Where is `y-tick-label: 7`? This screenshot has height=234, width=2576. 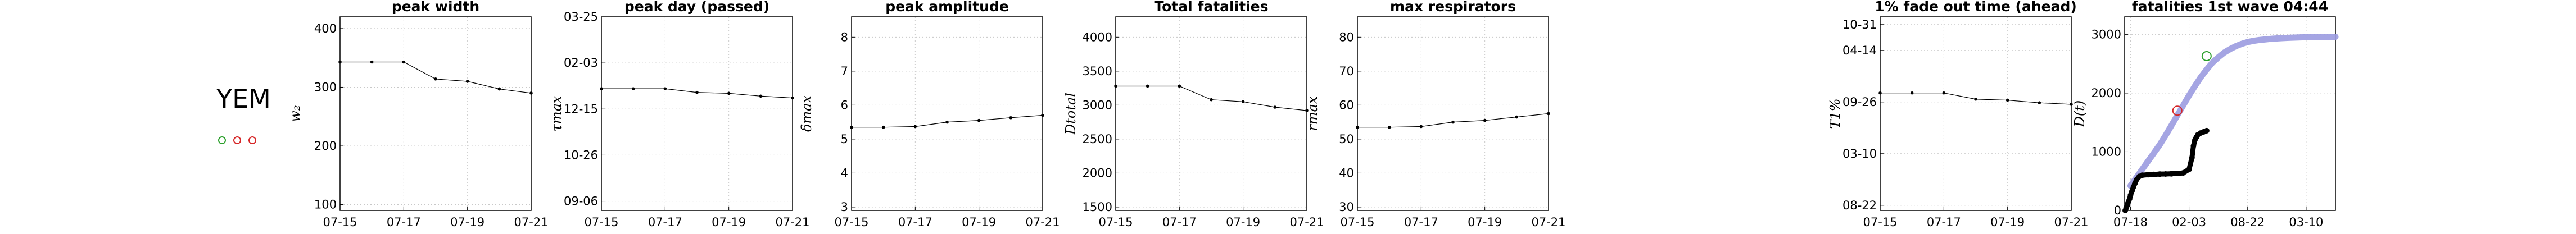
y-tick-label: 7 is located at coordinates (844, 71).